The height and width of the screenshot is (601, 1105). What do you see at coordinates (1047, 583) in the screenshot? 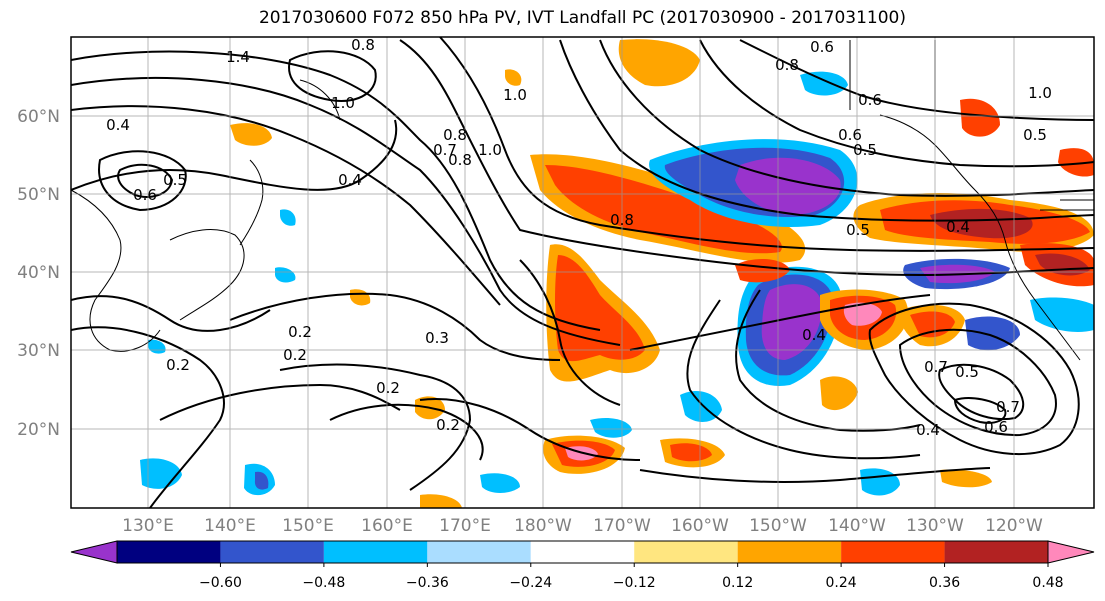
I see `colorbar-tick-label: 0.48` at bounding box center [1047, 583].